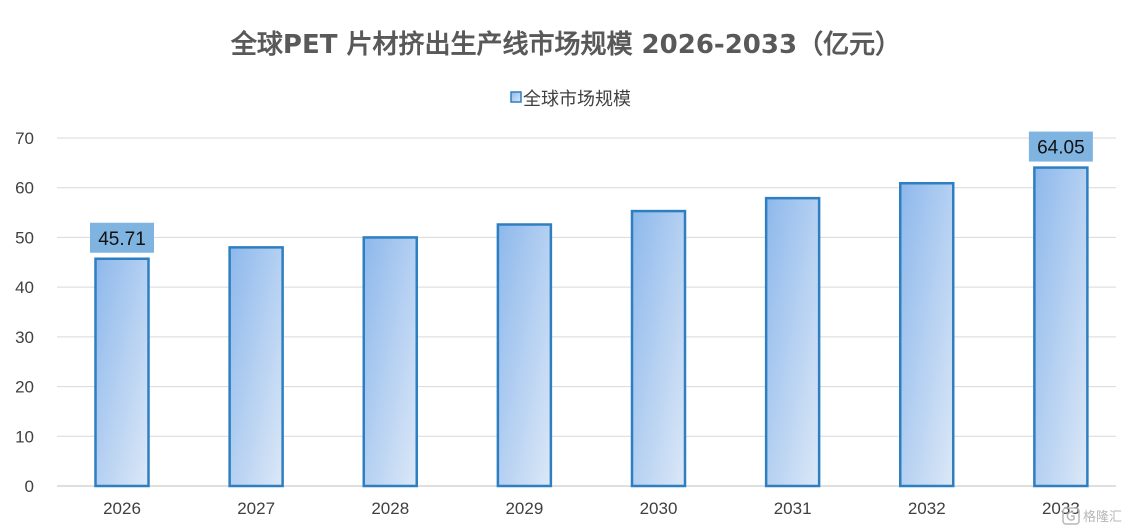  I want to click on x-tick-label: 2028, so click(390, 508).